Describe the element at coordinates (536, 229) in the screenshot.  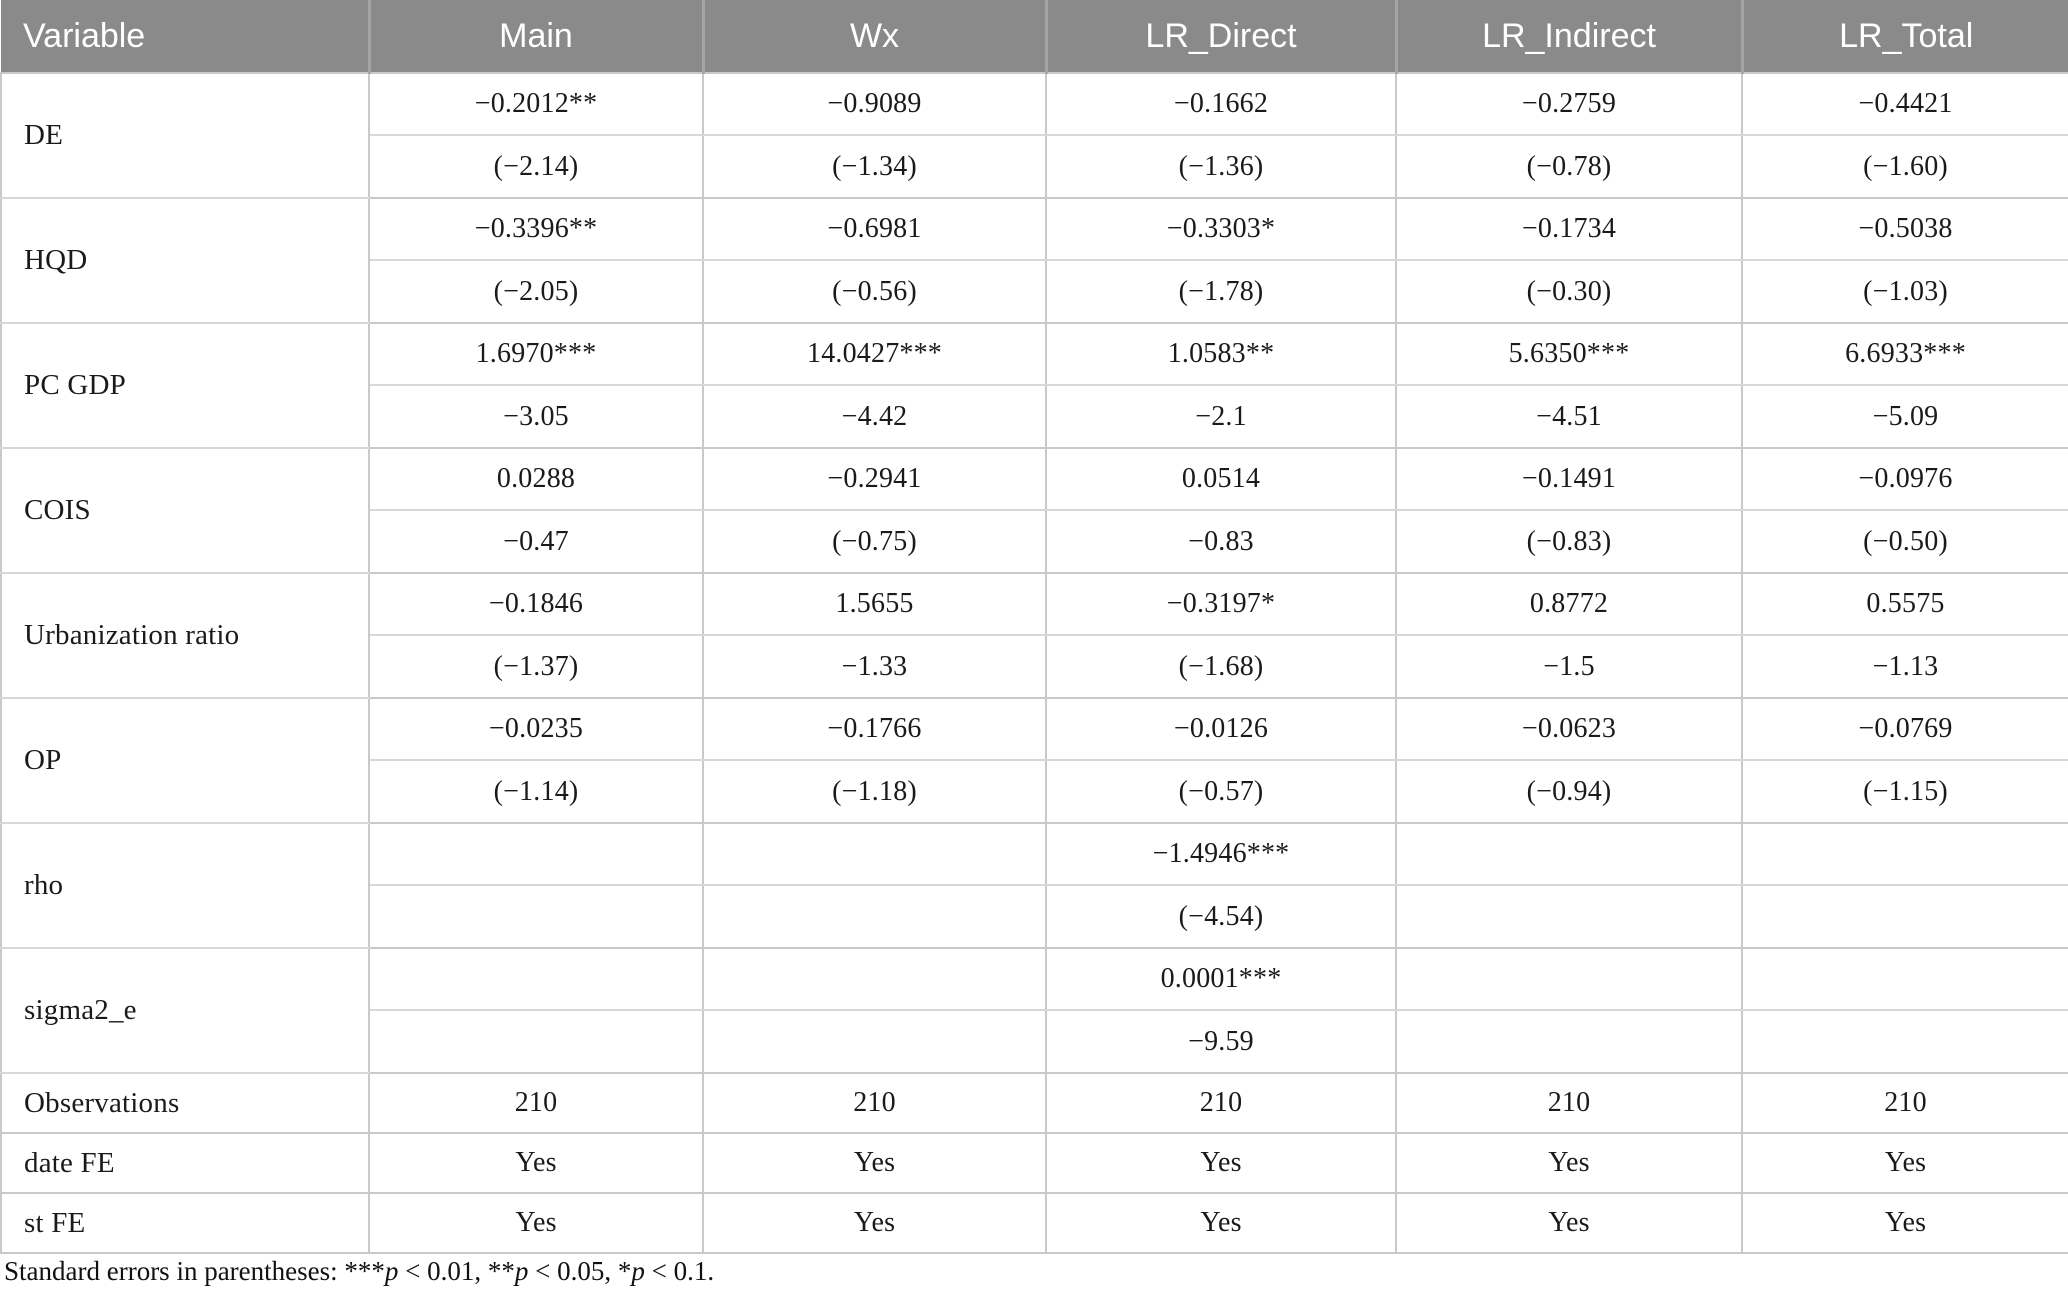
I see `coef-cell: −0.3396**` at that location.